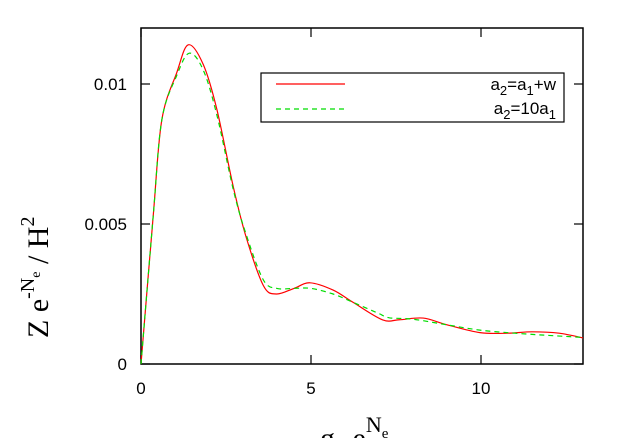 Image resolution: width=625 pixels, height=438 pixels. Describe the element at coordinates (36, 277) in the screenshot. I see `y-axis-label: Z e-Ne / H2` at that location.